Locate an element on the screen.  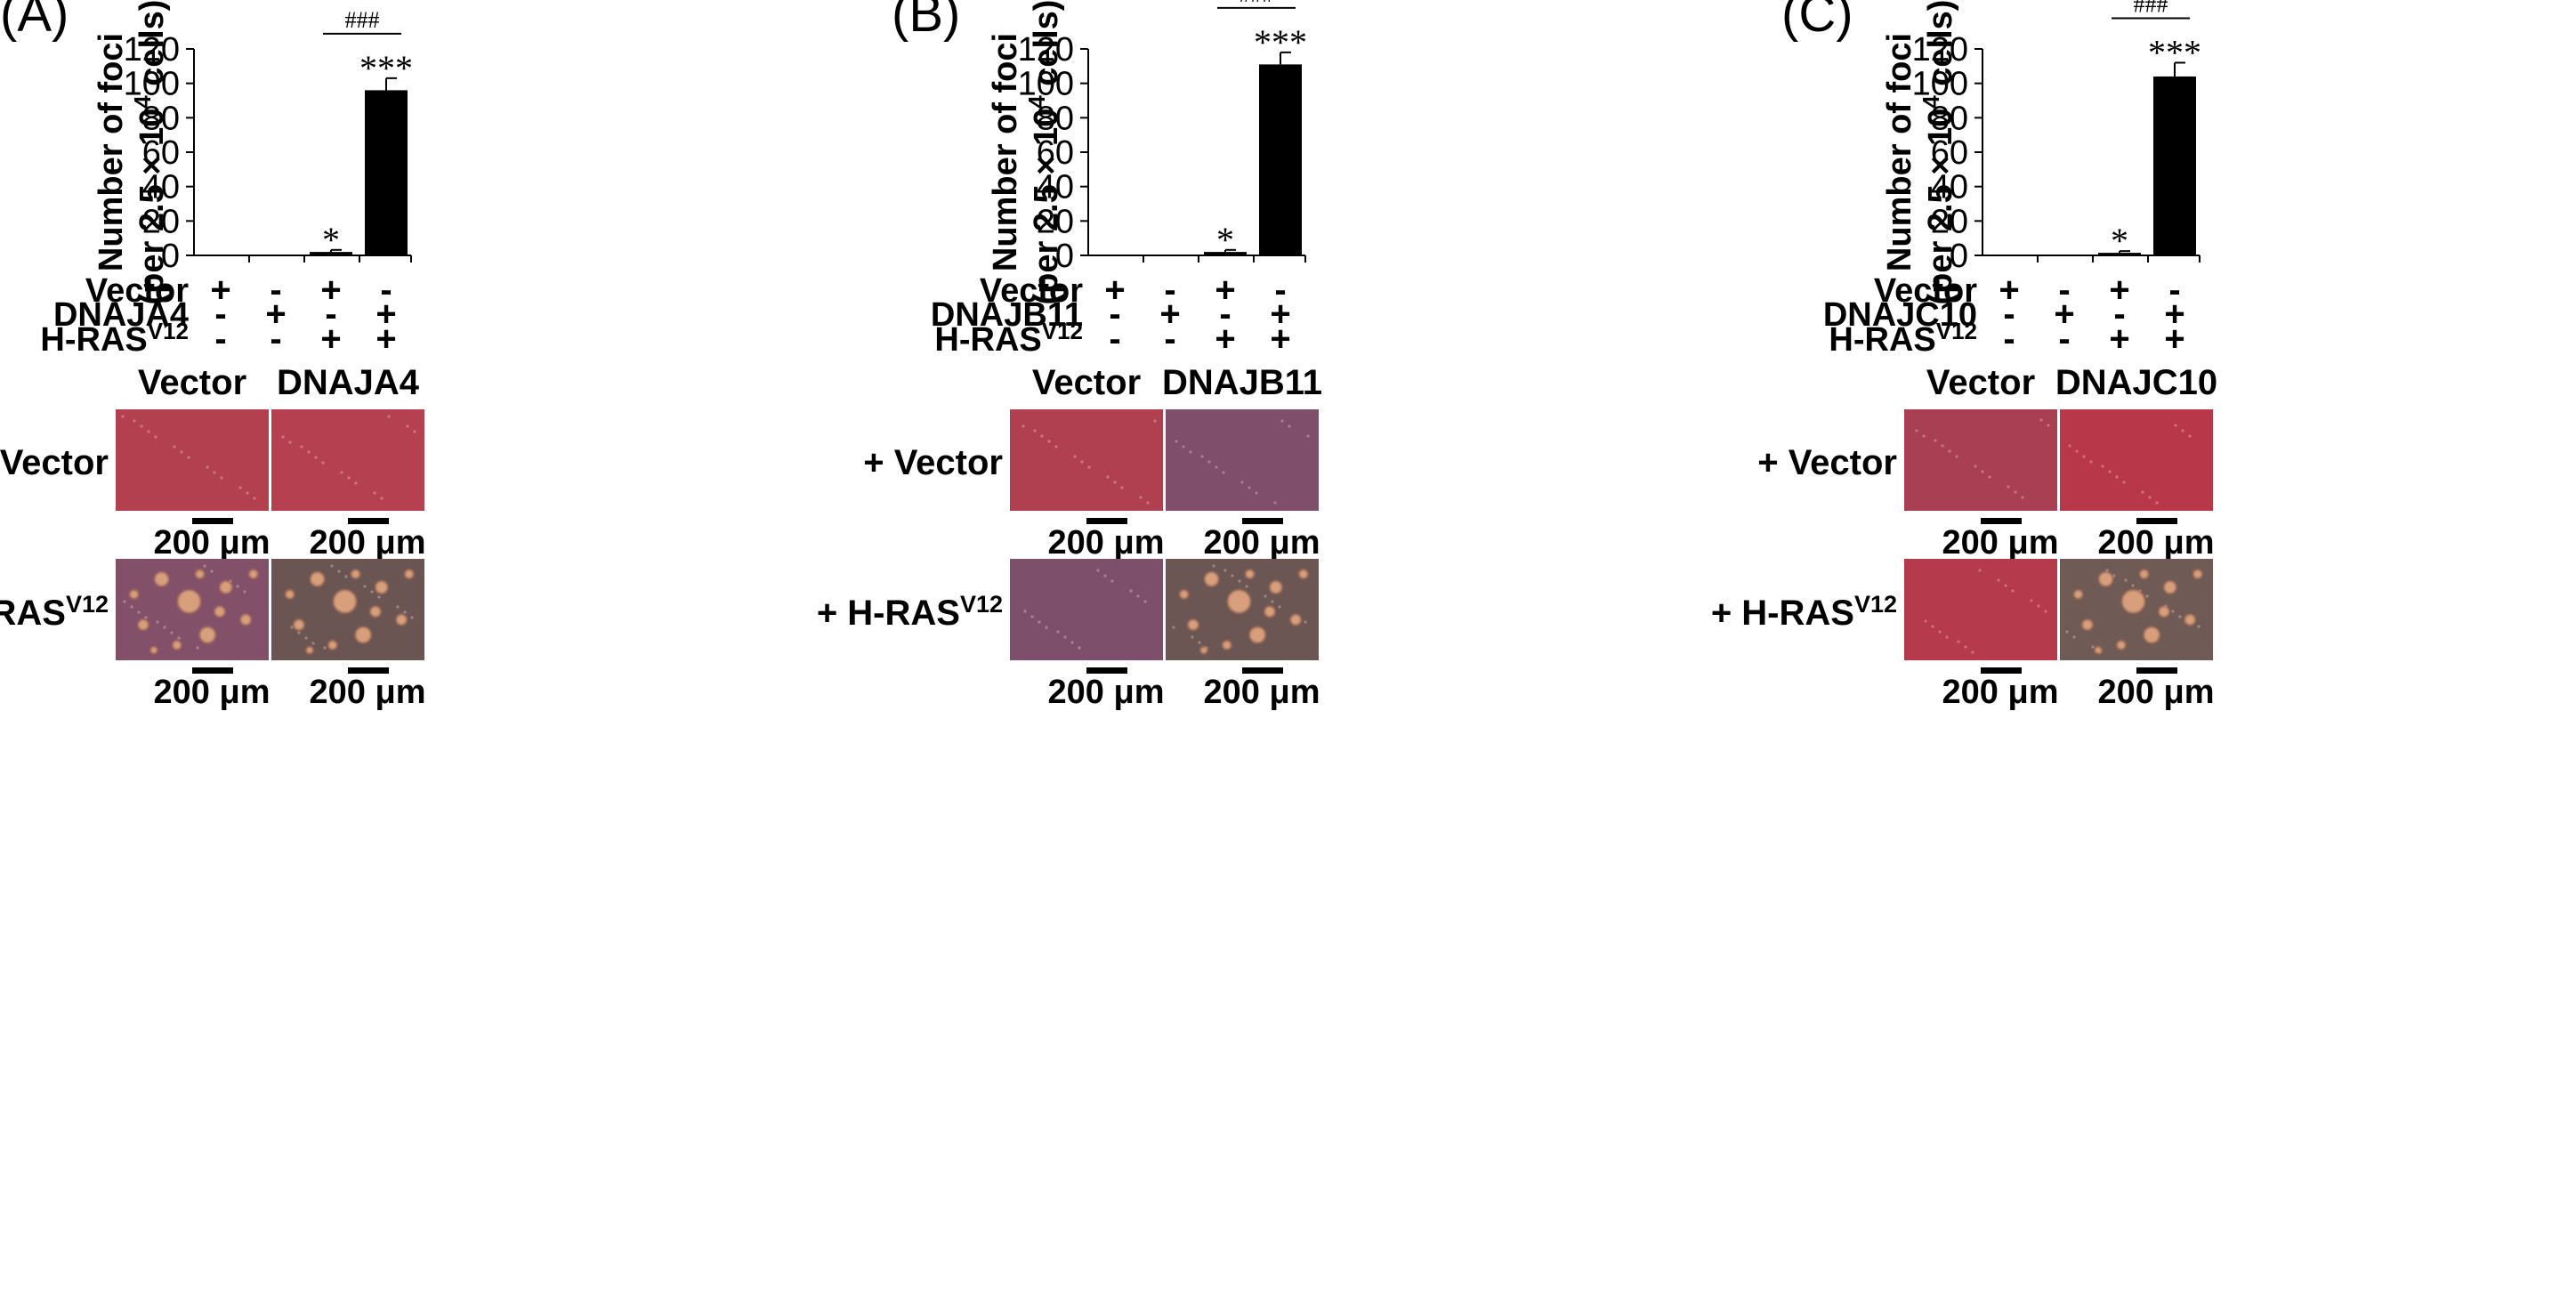
y-tick-label: 20 is located at coordinates (1949, 221).